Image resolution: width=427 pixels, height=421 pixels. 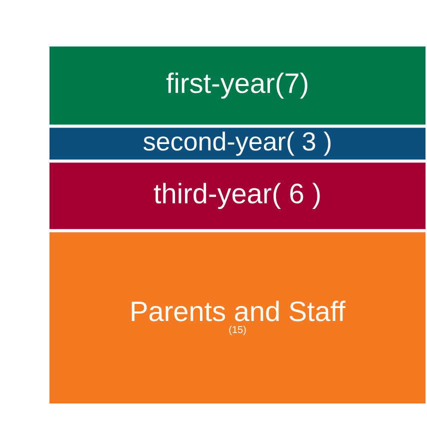 I want to click on series-label: first-year, so click(x=220, y=85).